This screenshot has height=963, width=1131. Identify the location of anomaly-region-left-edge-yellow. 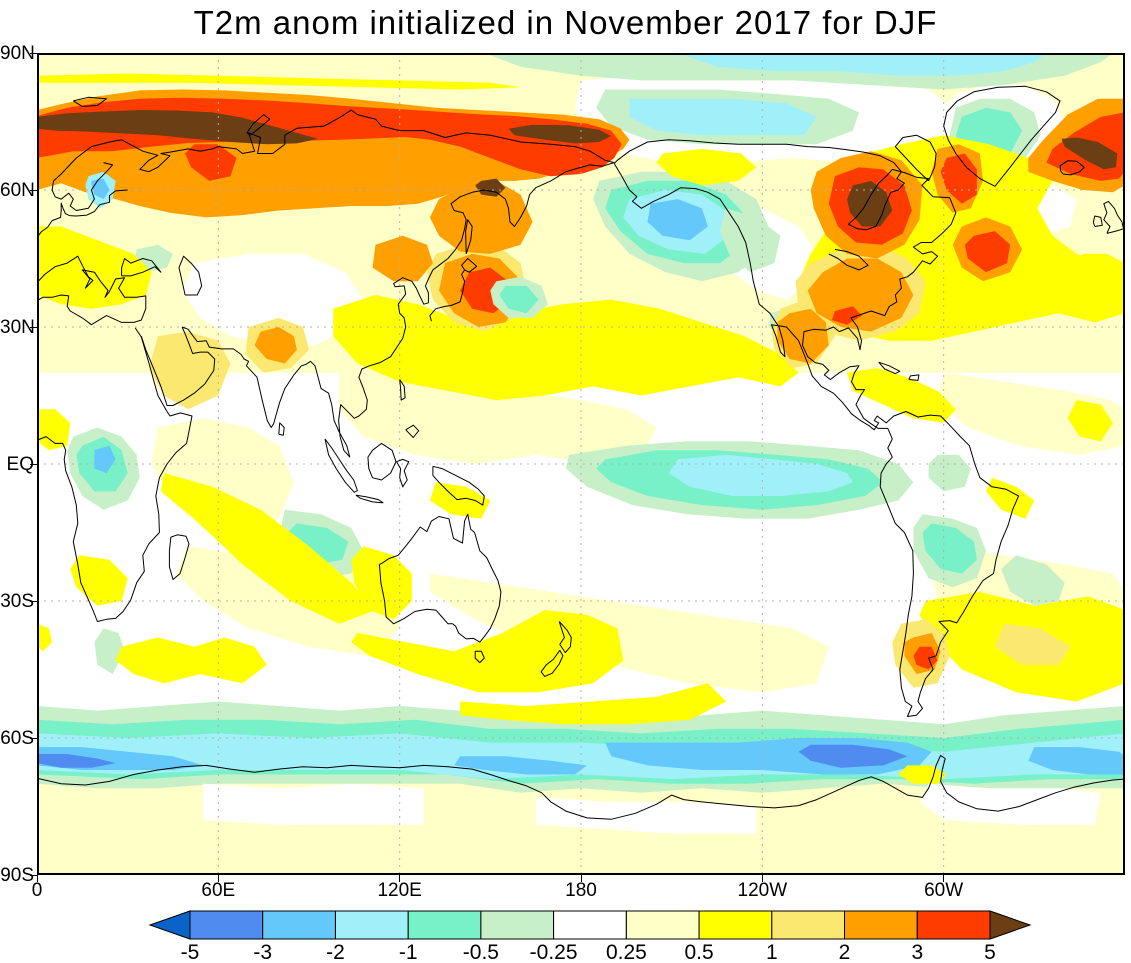
(45, 637).